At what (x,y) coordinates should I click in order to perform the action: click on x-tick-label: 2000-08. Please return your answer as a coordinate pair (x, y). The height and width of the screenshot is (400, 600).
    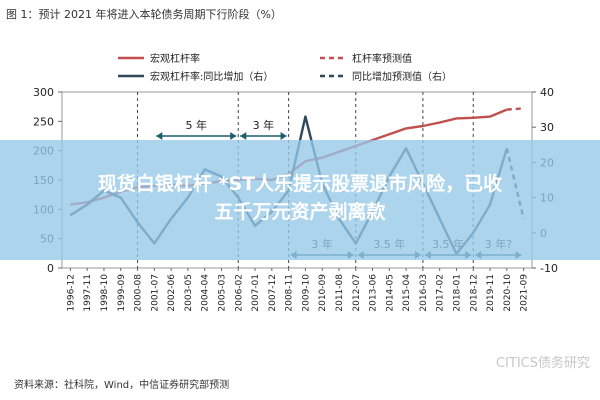
    Looking at the image, I should click on (139, 293).